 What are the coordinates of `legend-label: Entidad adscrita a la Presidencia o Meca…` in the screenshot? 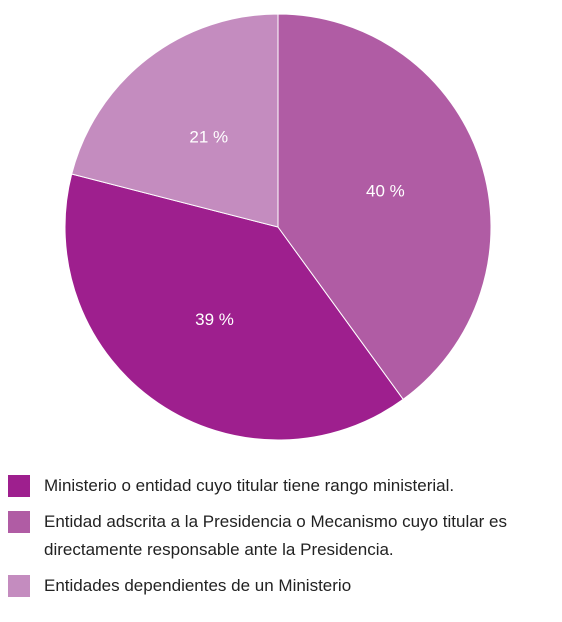 It's located at (276, 535).